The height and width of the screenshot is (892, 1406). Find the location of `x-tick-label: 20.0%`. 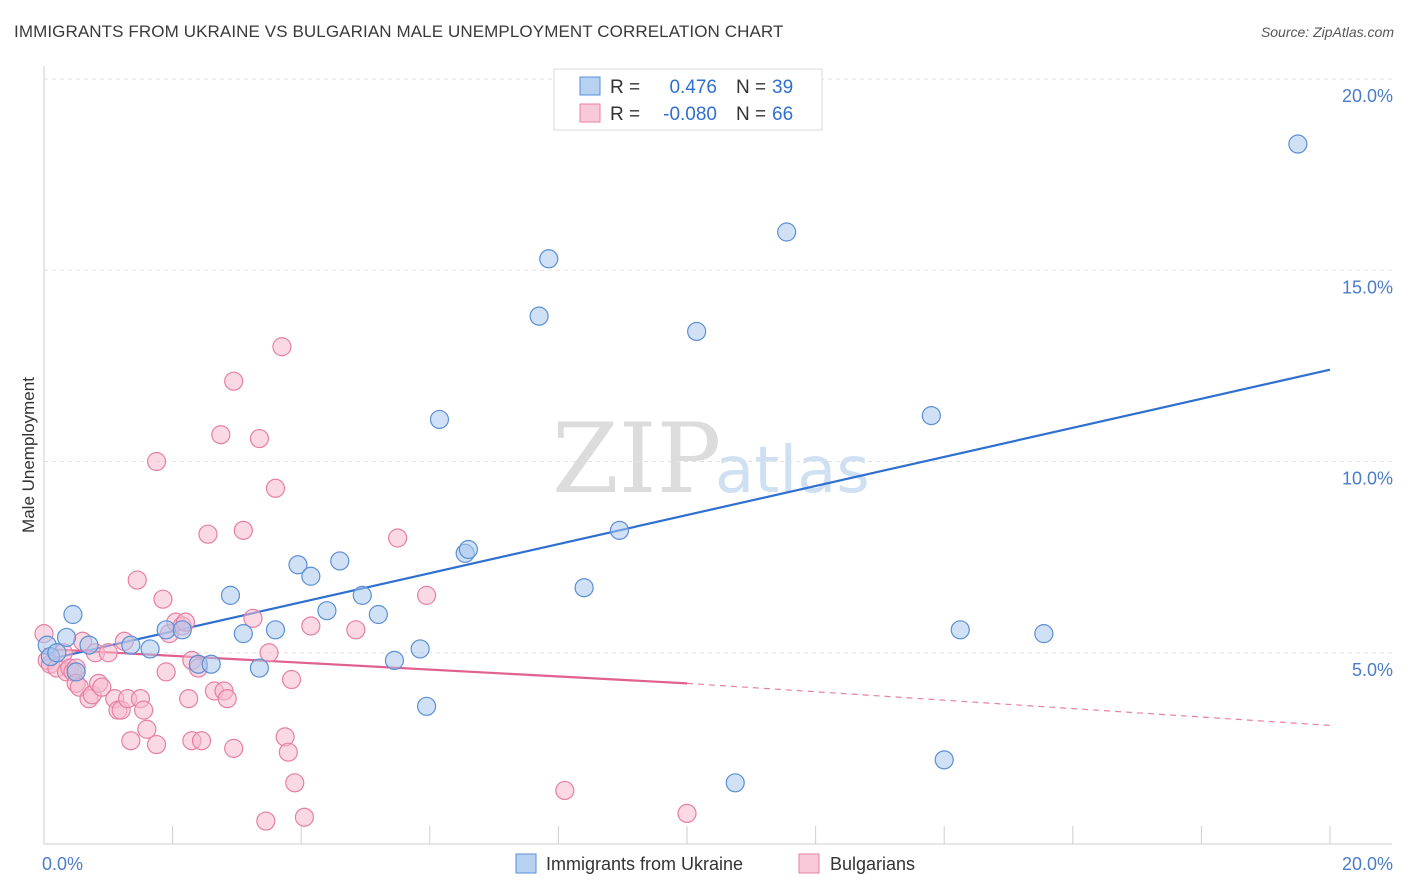

x-tick-label: 20.0% is located at coordinates (1367, 864).